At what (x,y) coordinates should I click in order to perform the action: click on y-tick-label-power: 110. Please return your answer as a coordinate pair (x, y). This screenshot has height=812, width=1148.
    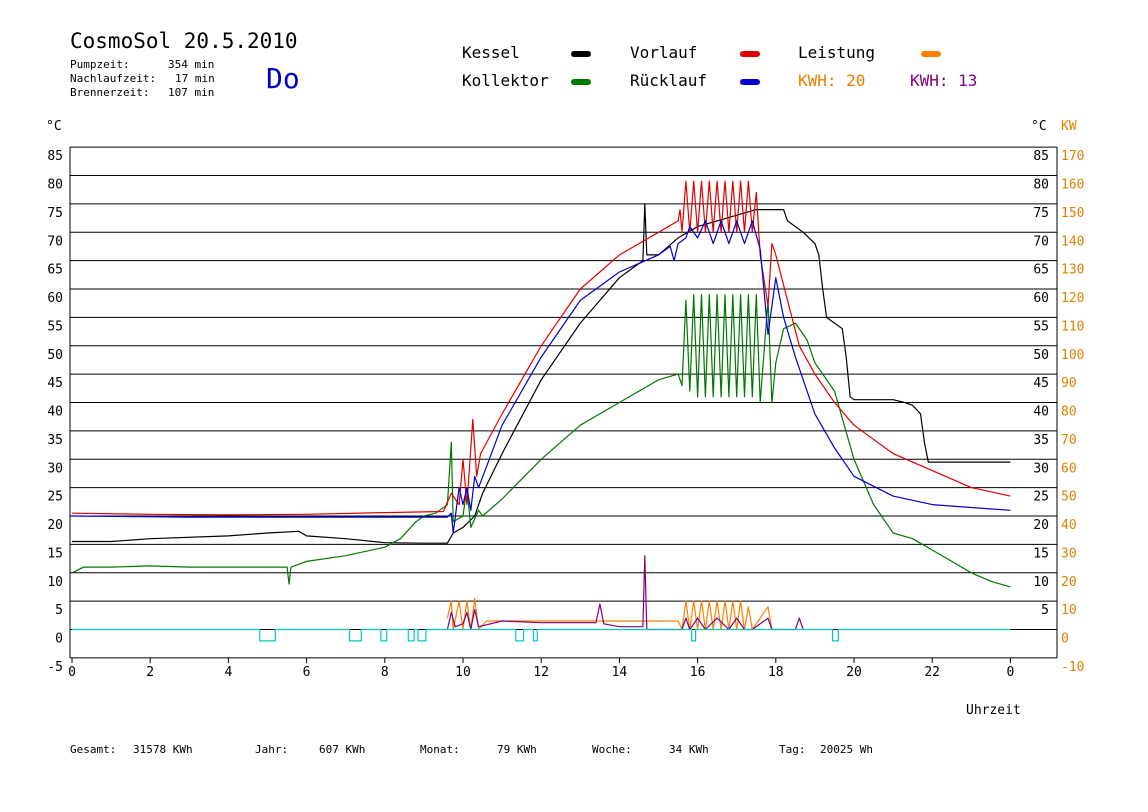
    Looking at the image, I should click on (1072, 326).